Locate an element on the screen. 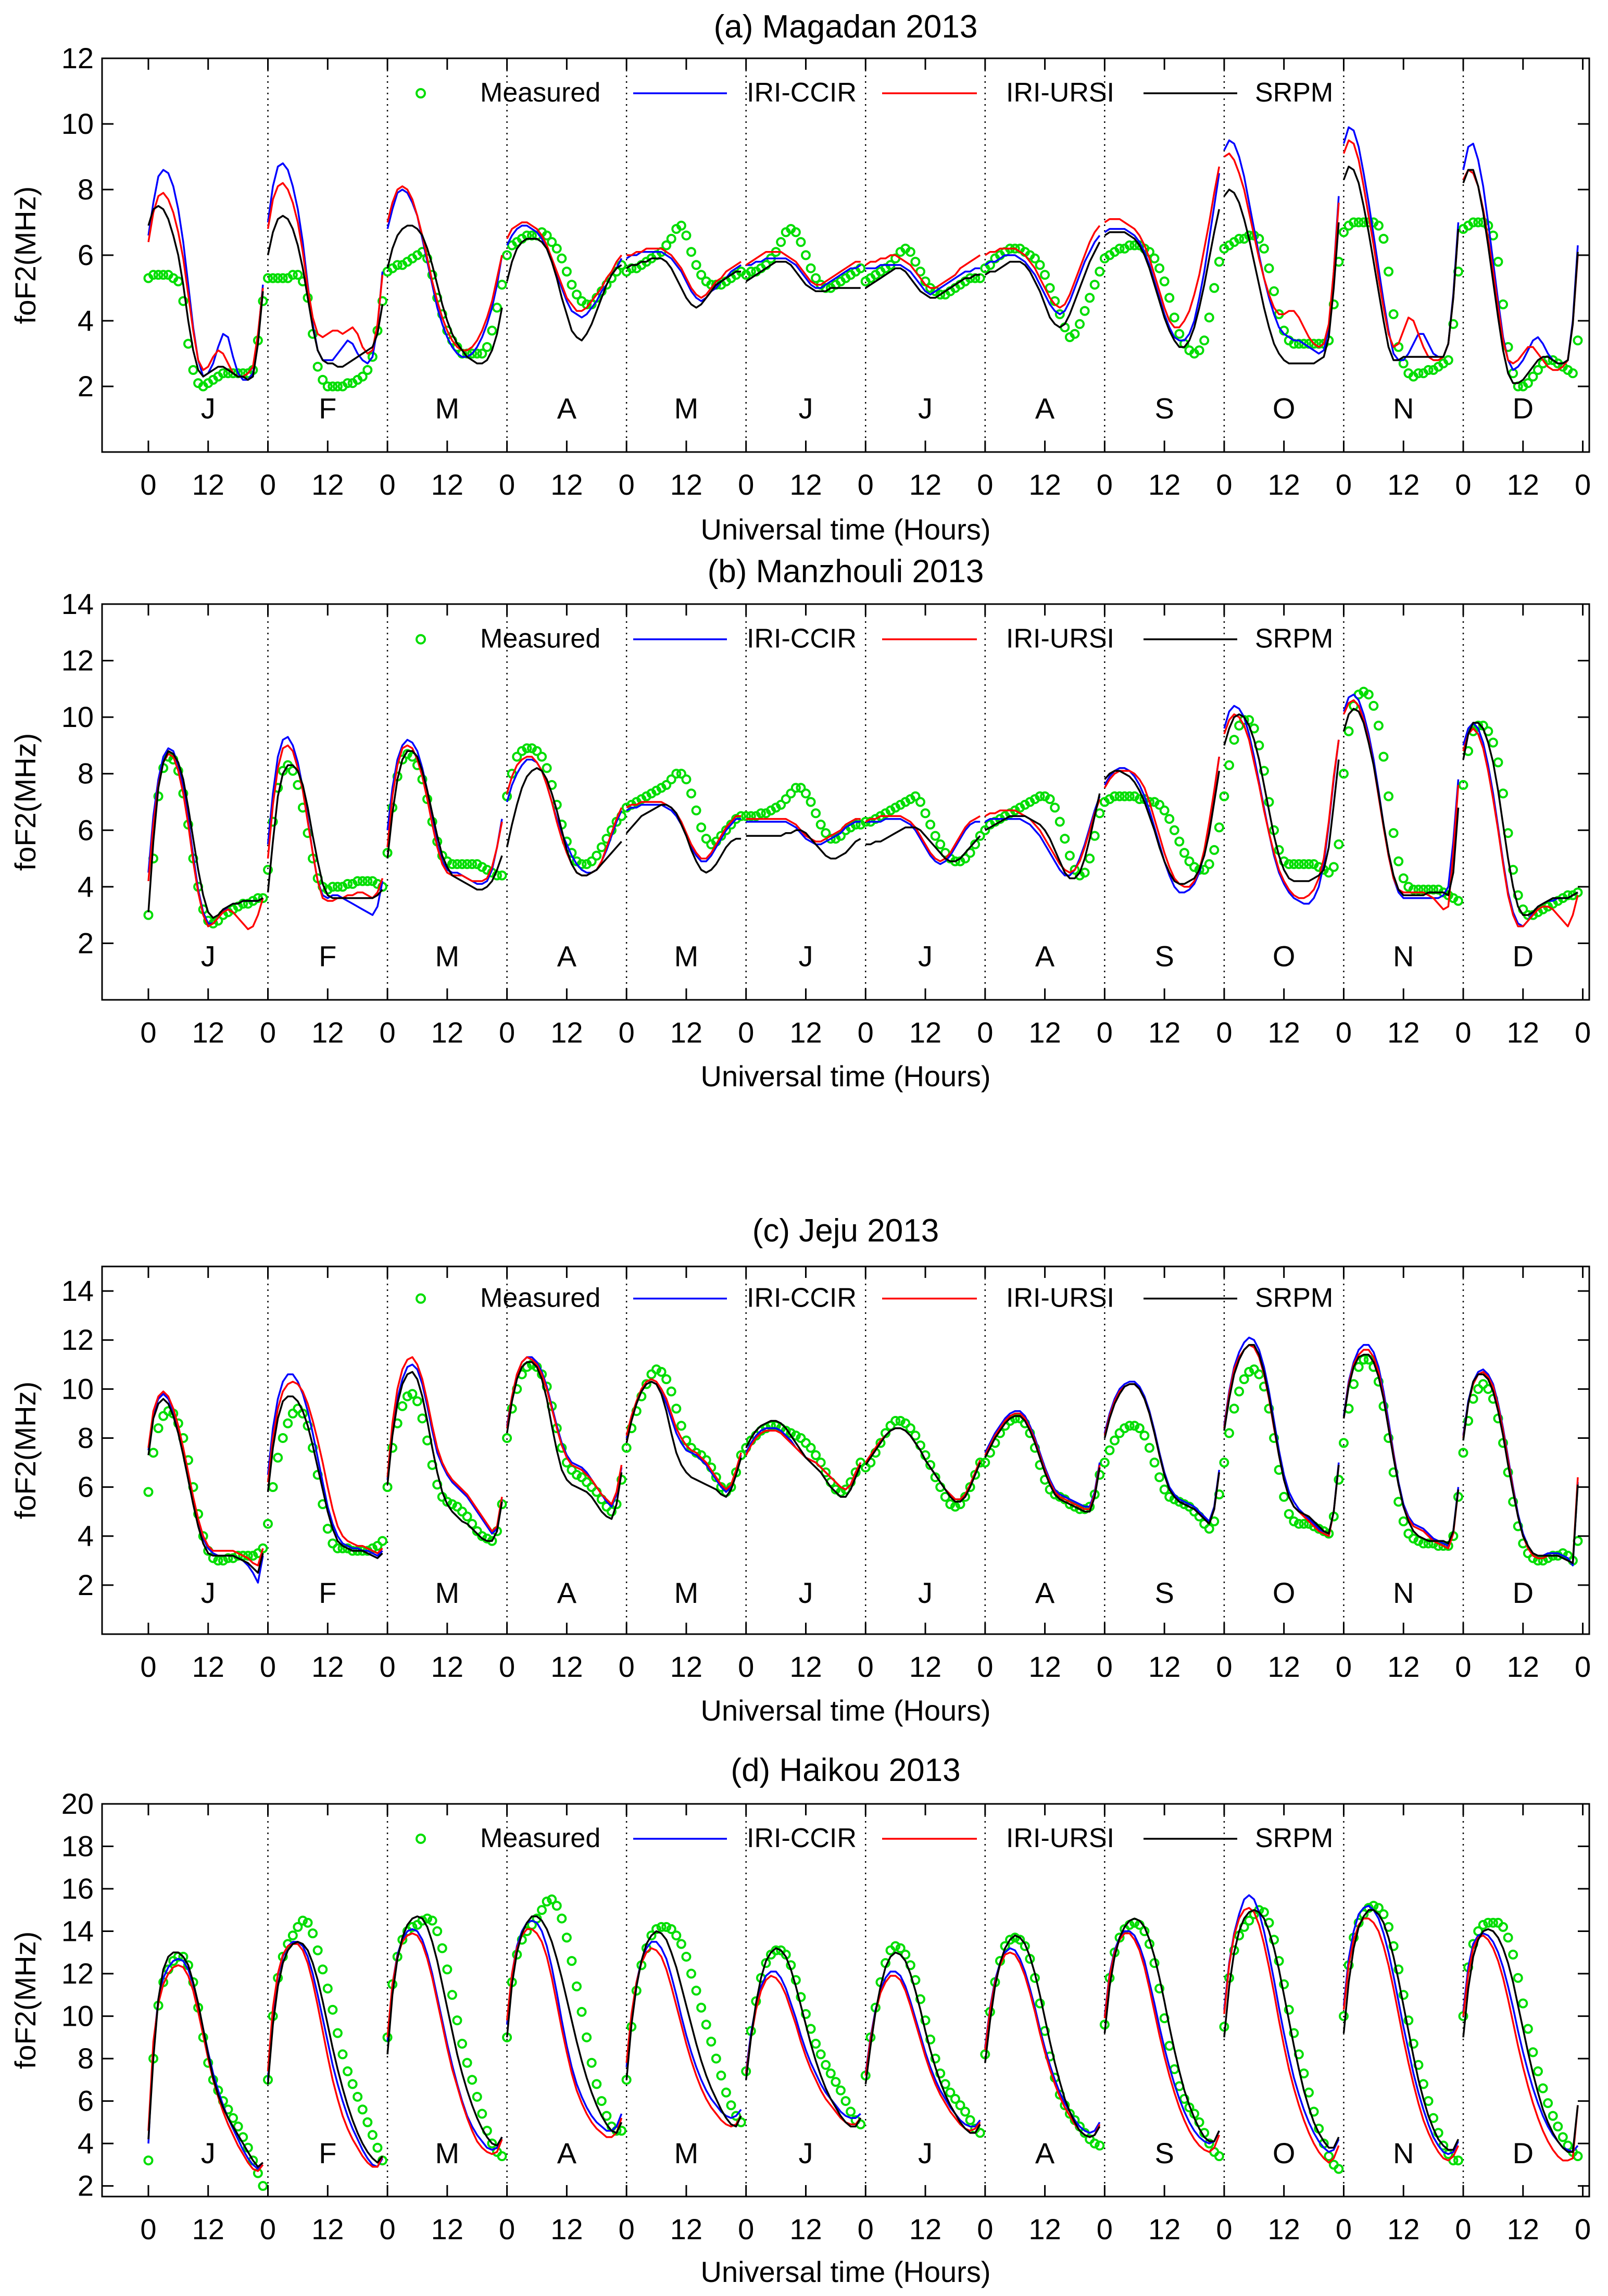  y-tick-label: 2 is located at coordinates (86, 386).